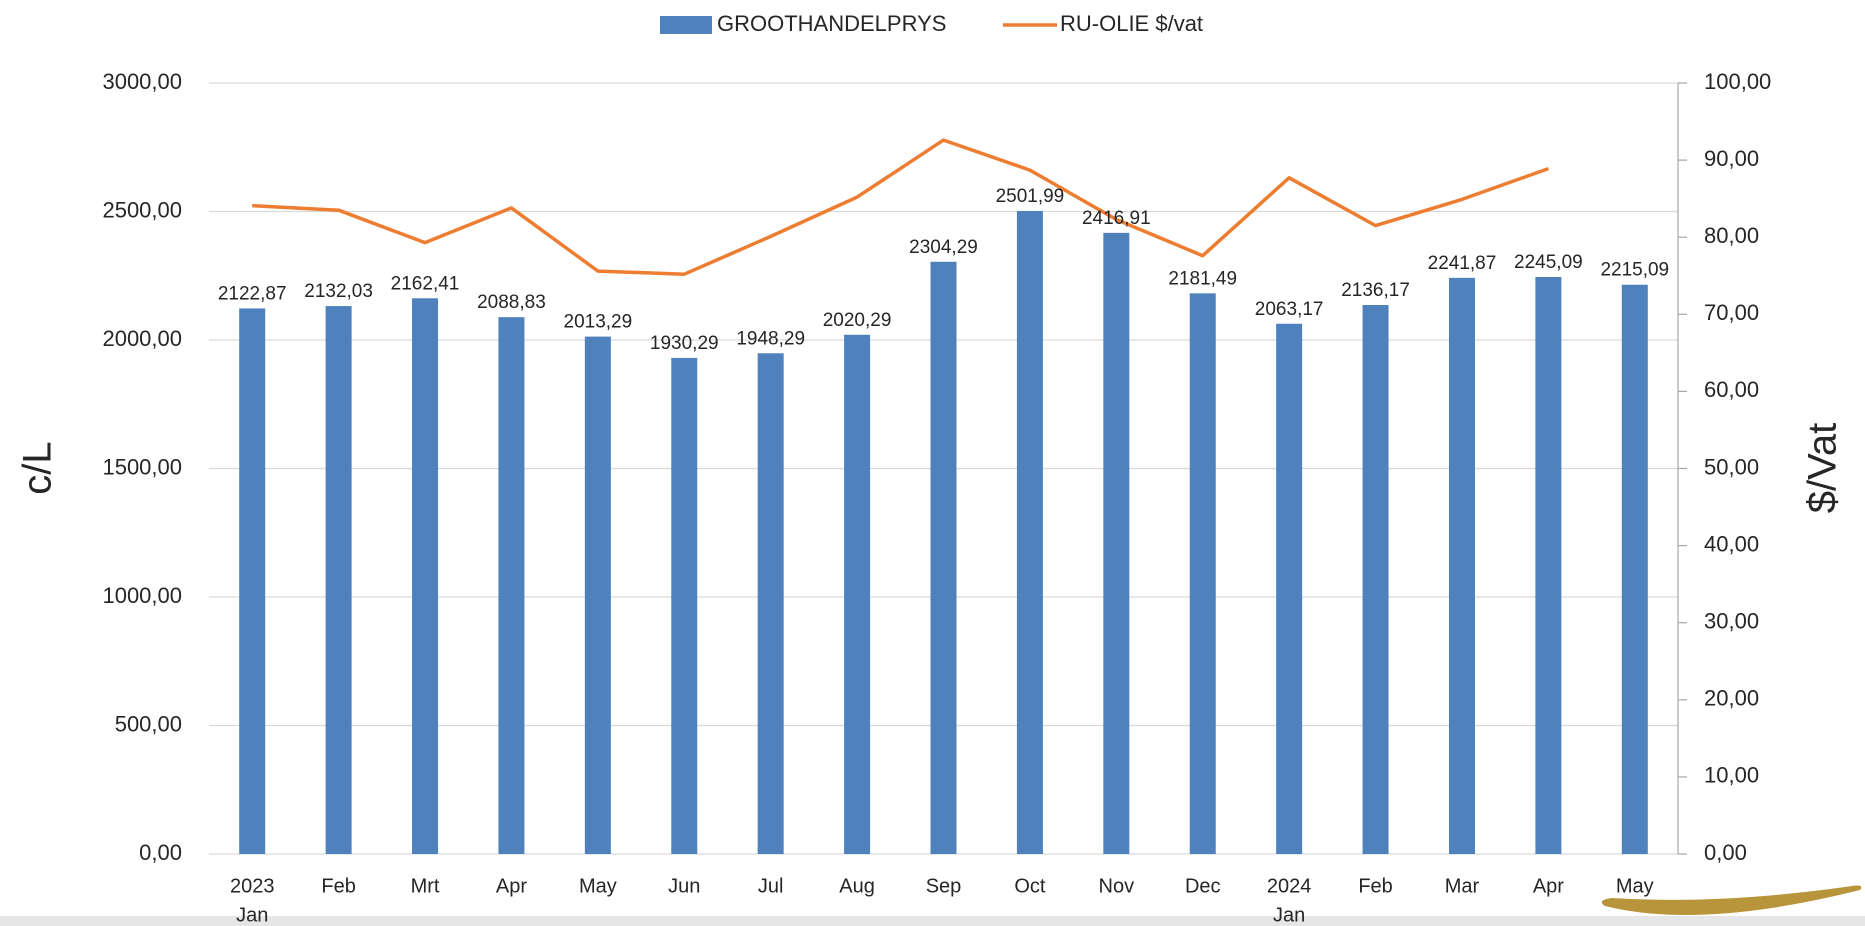  What do you see at coordinates (686, 25) in the screenshot?
I see `legend-swatch` at bounding box center [686, 25].